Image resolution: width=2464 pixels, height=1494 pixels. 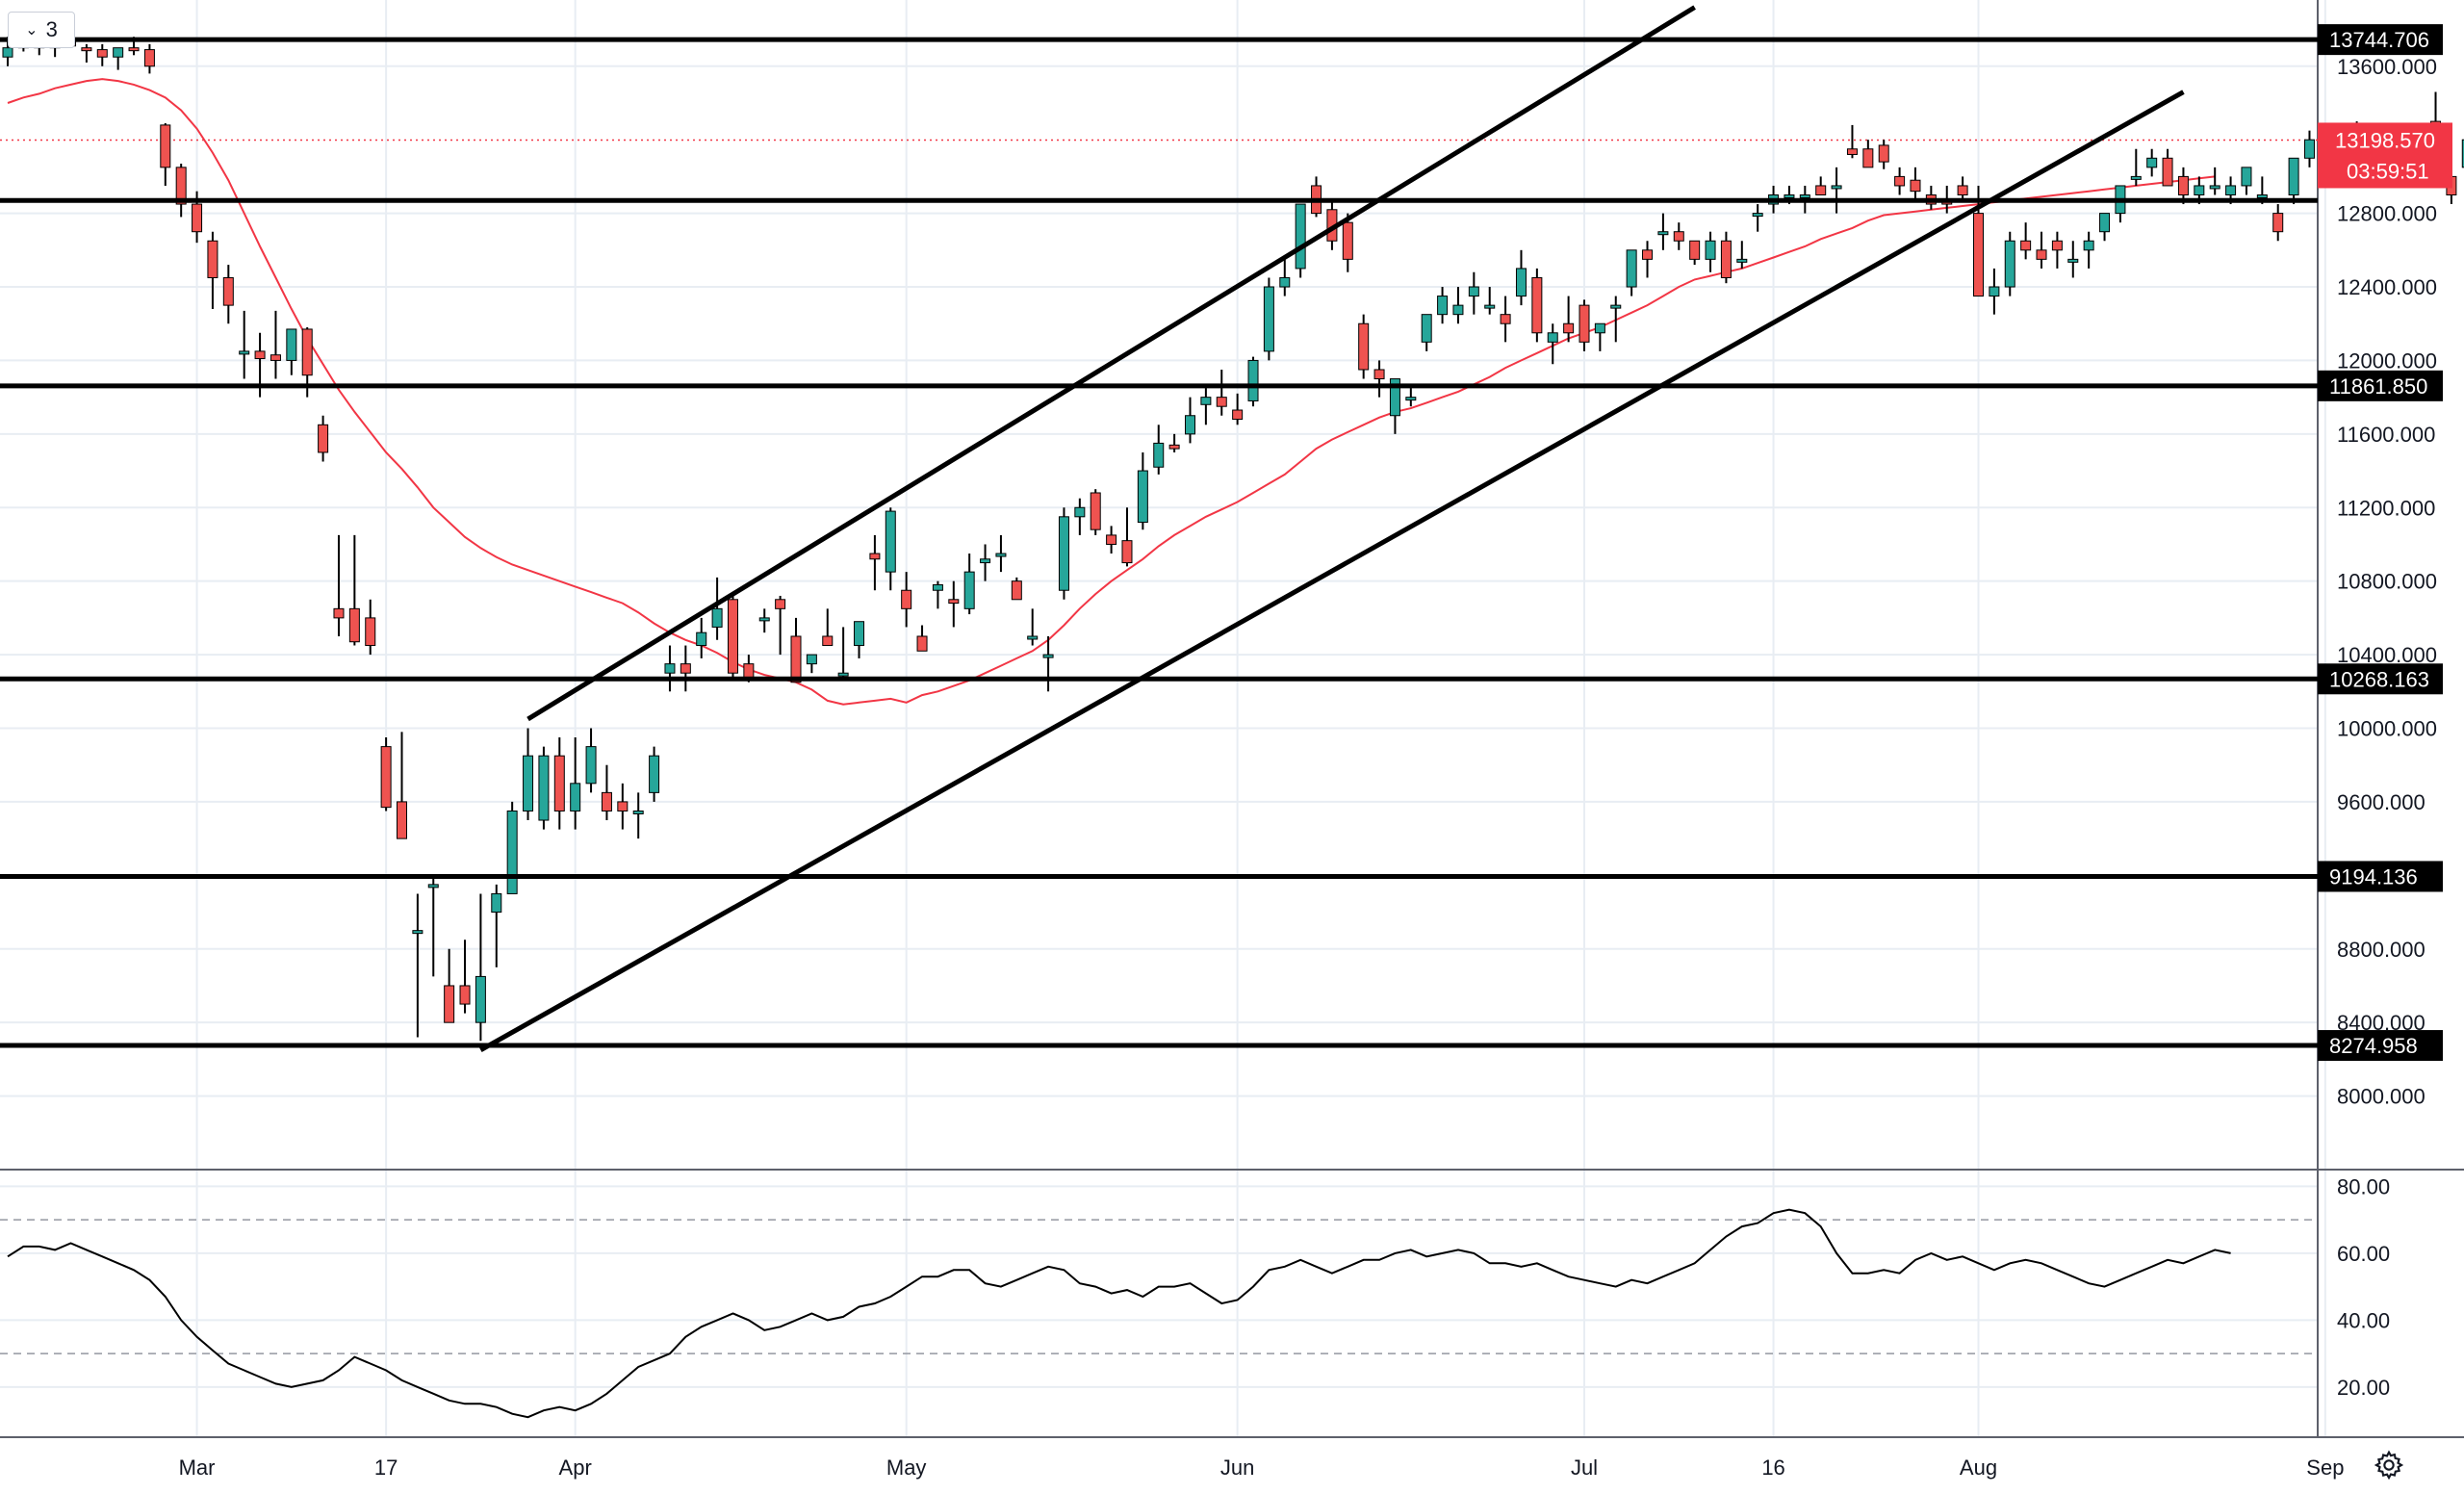 What do you see at coordinates (2387, 655) in the screenshot?
I see `price-tick-label: 10400.000` at bounding box center [2387, 655].